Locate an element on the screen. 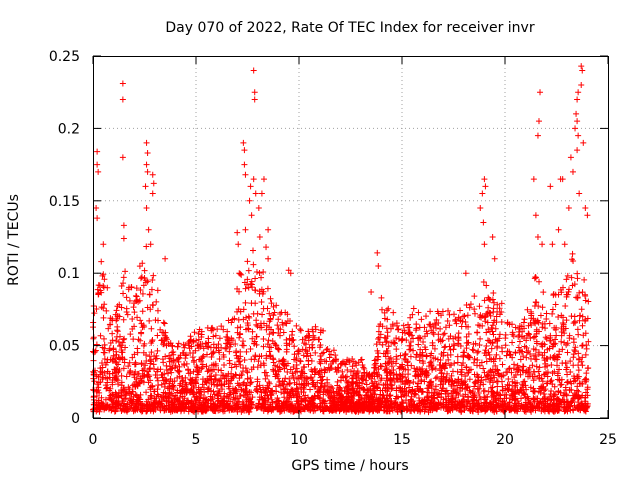  x-axis-label: GPS time / hours is located at coordinates (349, 466).